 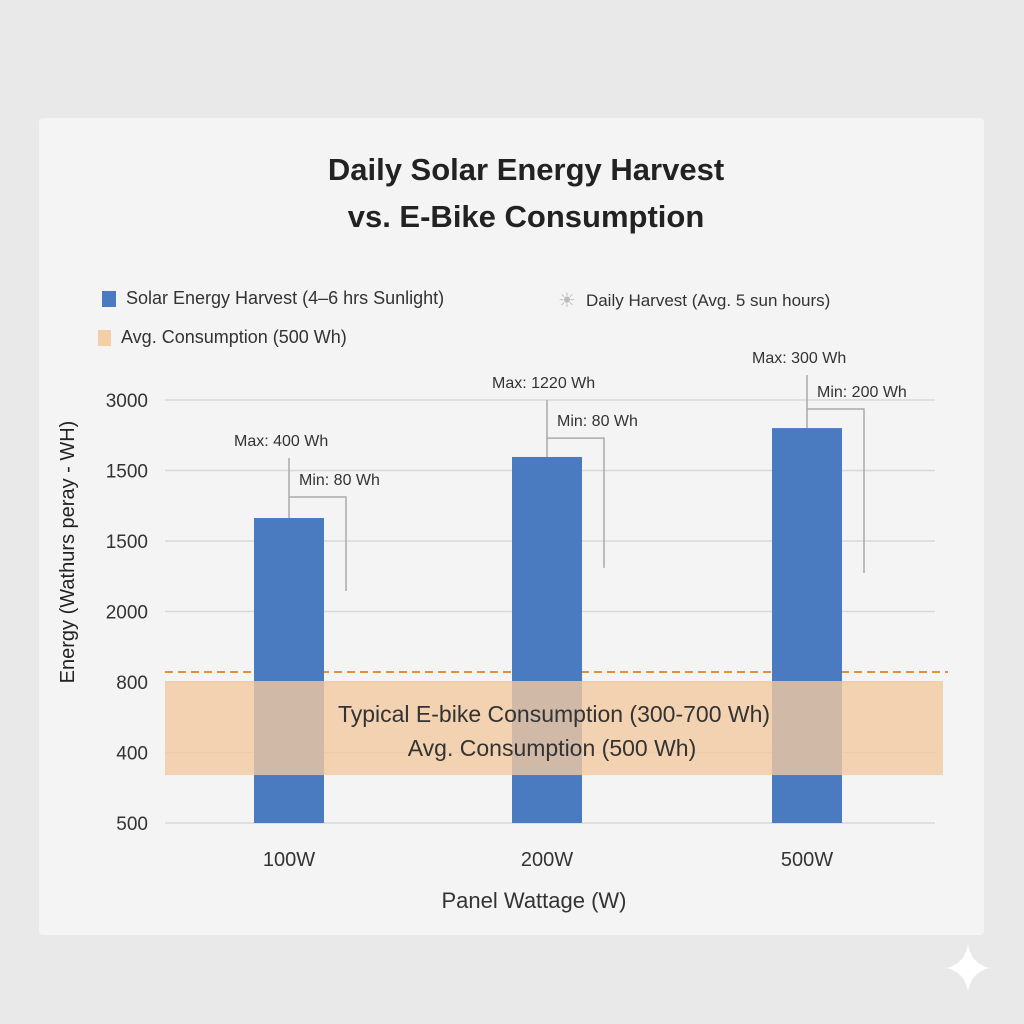 What do you see at coordinates (285, 298) in the screenshot?
I see `legend-label: Solar Energy Harvest (4–6 hrs Sunlight)` at bounding box center [285, 298].